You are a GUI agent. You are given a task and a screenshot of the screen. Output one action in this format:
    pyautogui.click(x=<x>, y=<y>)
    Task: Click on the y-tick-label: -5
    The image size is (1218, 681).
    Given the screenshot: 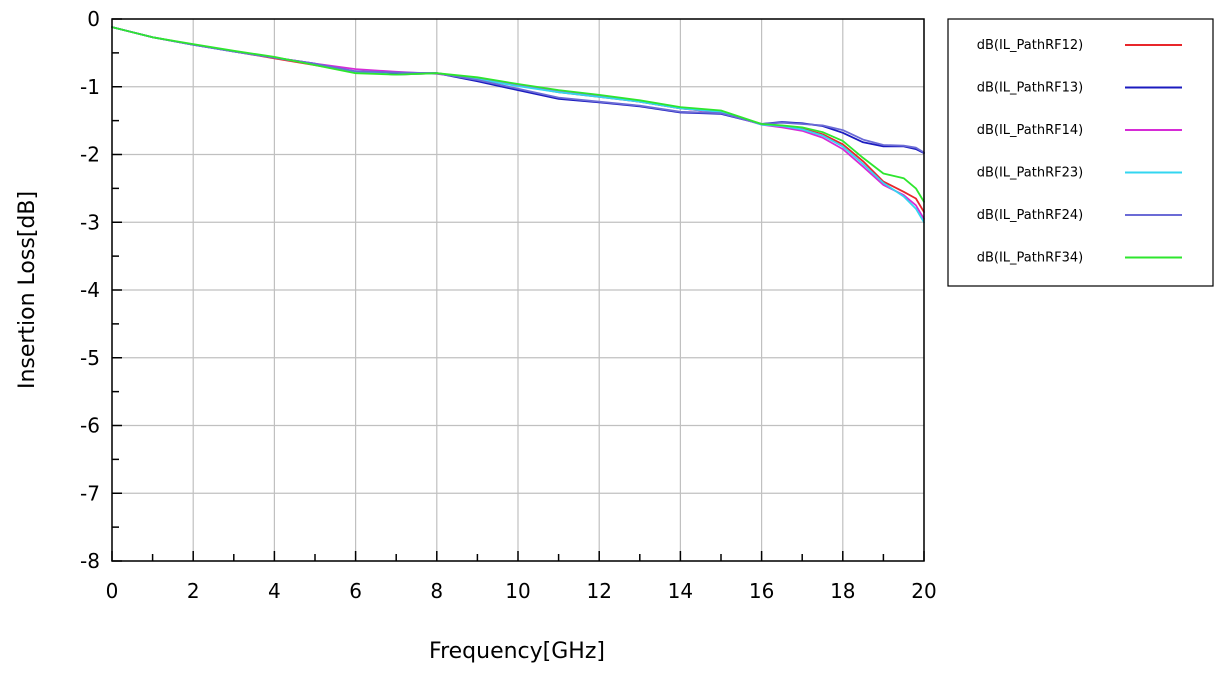 What is the action you would take?
    pyautogui.click(x=90, y=358)
    